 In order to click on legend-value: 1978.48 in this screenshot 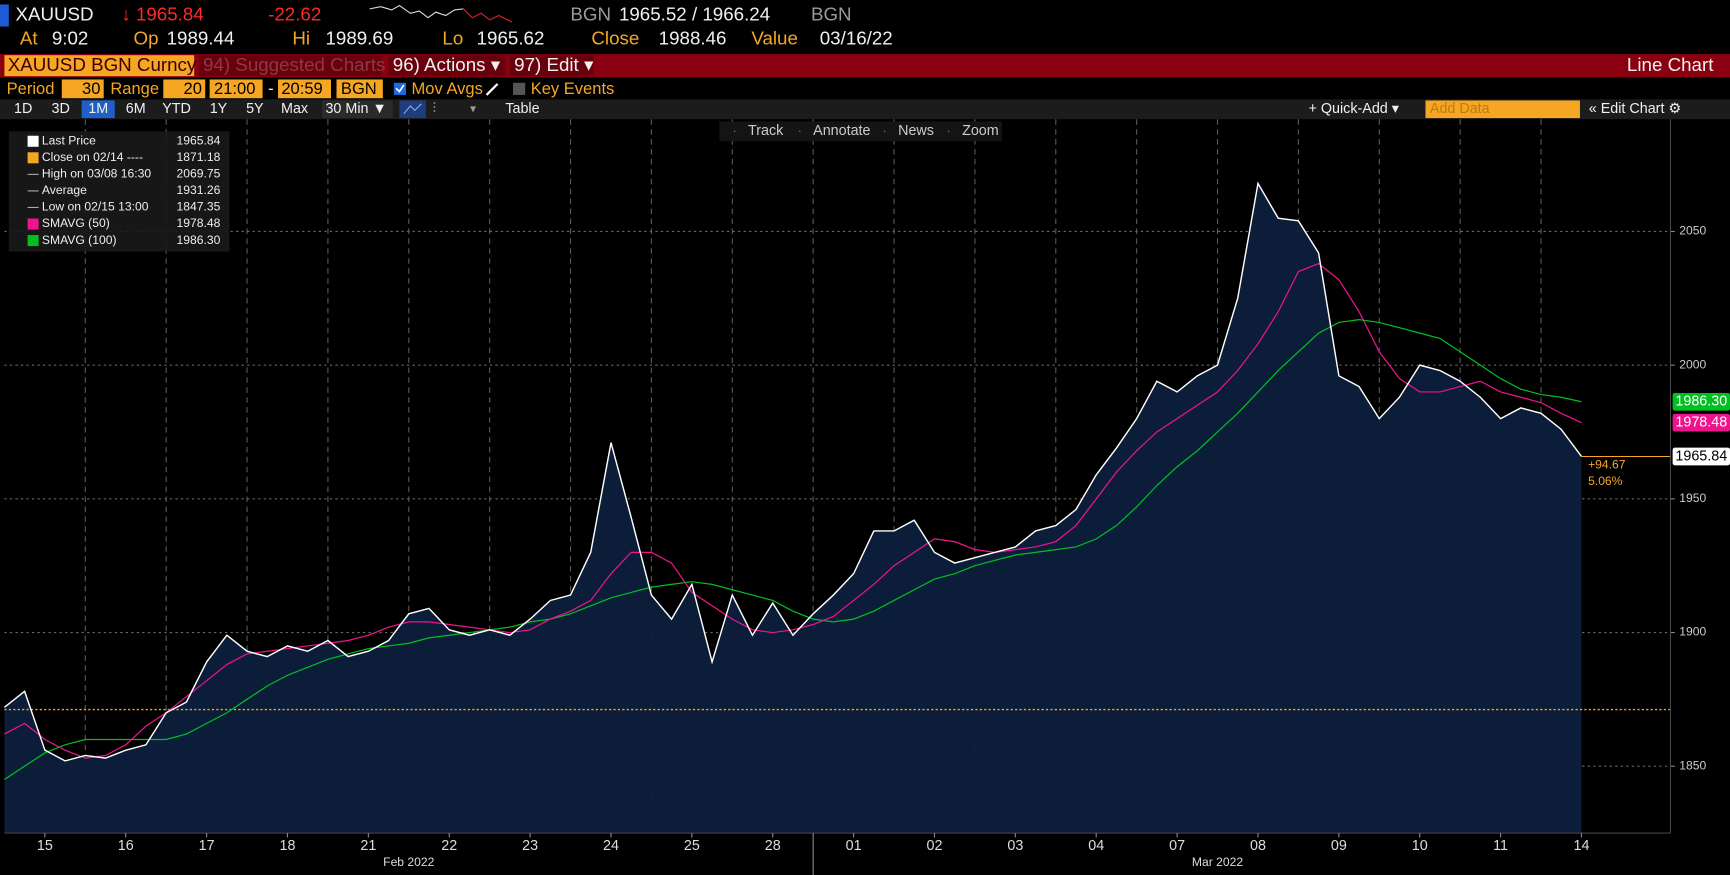, I will do `click(199, 223)`.